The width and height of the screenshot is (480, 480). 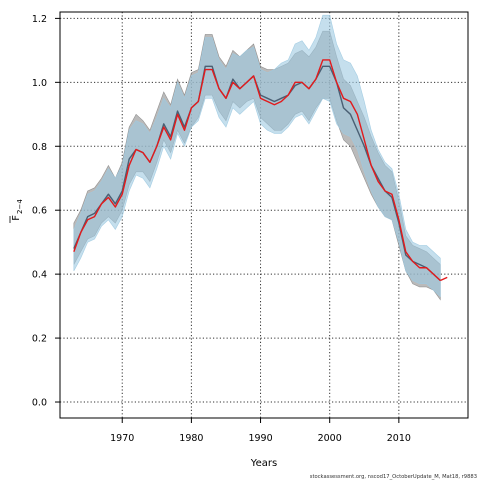 I want to click on y-tick-label: 0.0, so click(x=39, y=403).